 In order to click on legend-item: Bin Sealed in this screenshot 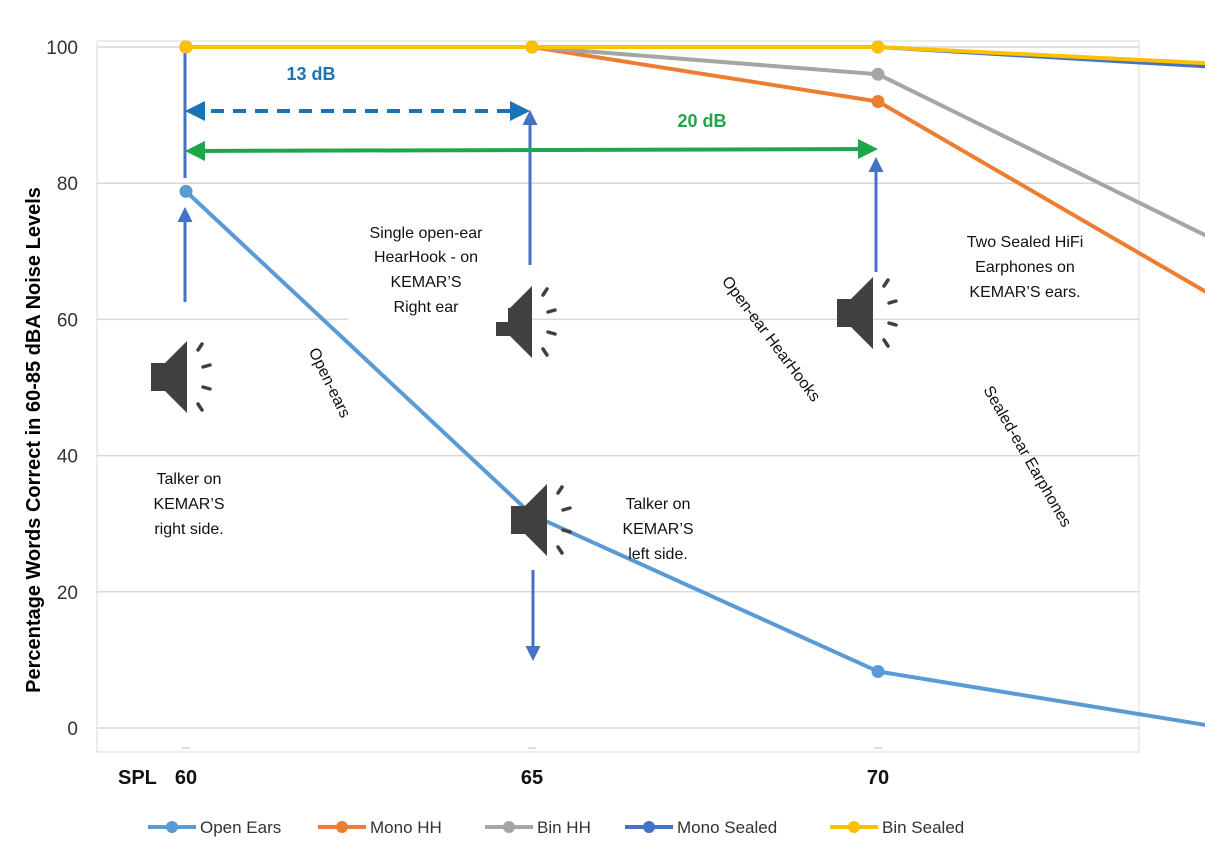, I will do `click(897, 827)`.